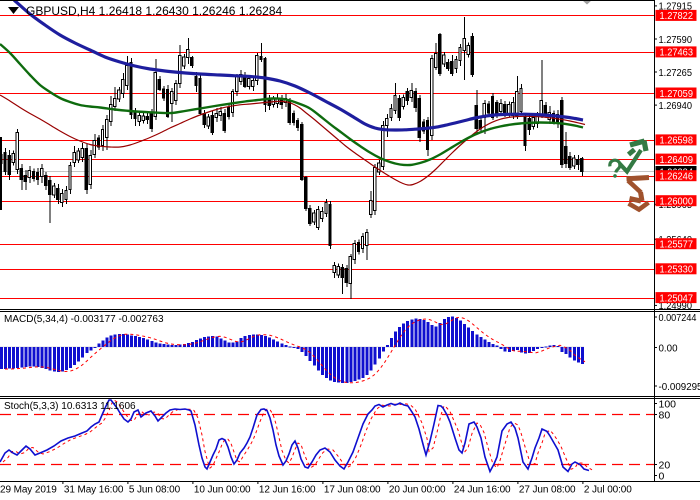 Image resolution: width=700 pixels, height=500 pixels. I want to click on svg-text: 1.27265, so click(676, 73).